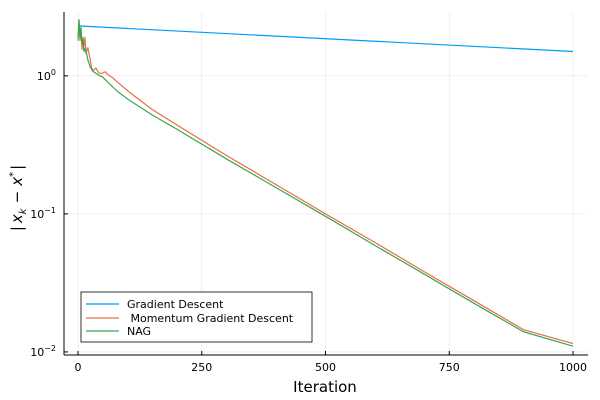 The height and width of the screenshot is (400, 600). I want to click on series-line-gradient-descent, so click(325, 39).